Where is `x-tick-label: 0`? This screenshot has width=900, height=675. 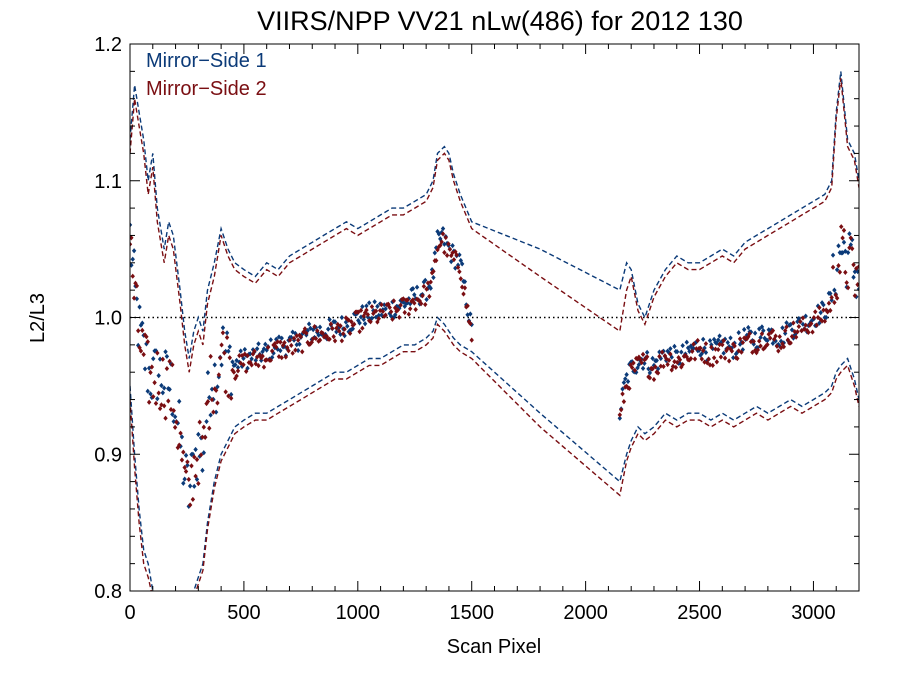 x-tick-label: 0 is located at coordinates (129, 613).